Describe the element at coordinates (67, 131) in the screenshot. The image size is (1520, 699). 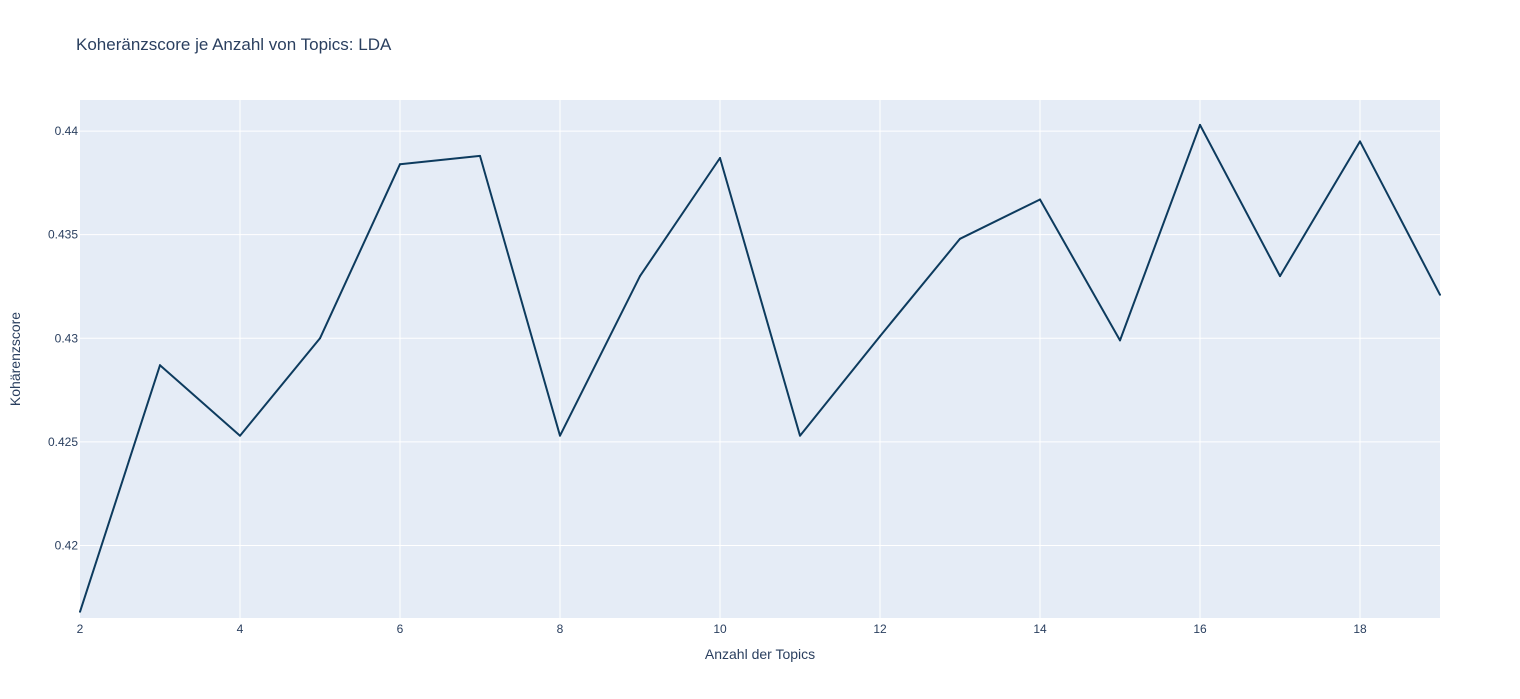
I see `y-tick-label: 0.44` at that location.